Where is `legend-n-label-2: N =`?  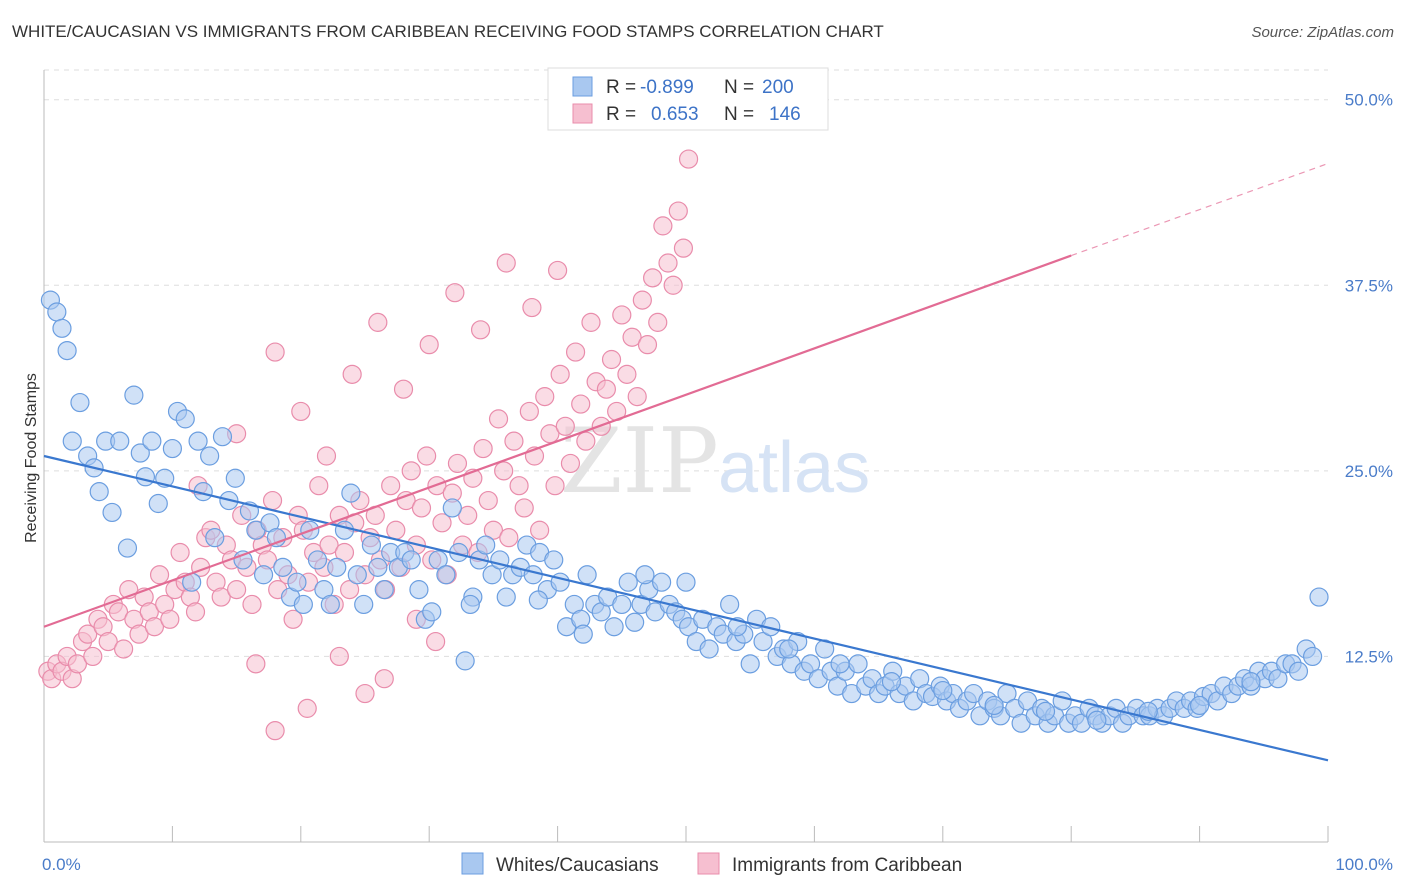
legend-n-label-2: N = is located at coordinates (739, 114).